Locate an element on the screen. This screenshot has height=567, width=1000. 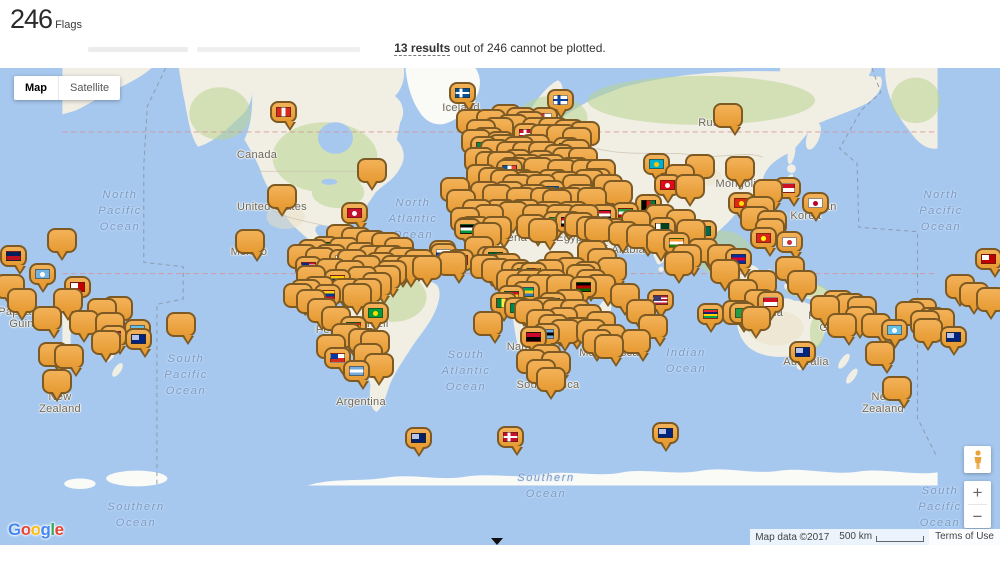
kr-flag-marker is located at coordinates (789, 246).